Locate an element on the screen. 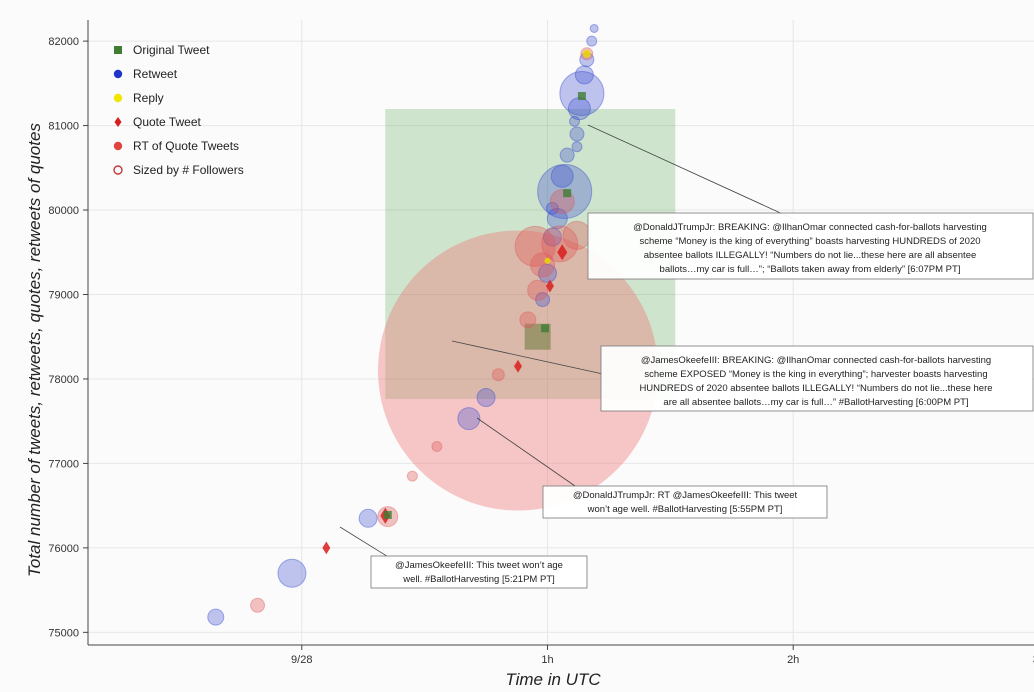 Image resolution: width=1034 pixels, height=692 pixels. y-tick-label: 77000 is located at coordinates (63, 464).